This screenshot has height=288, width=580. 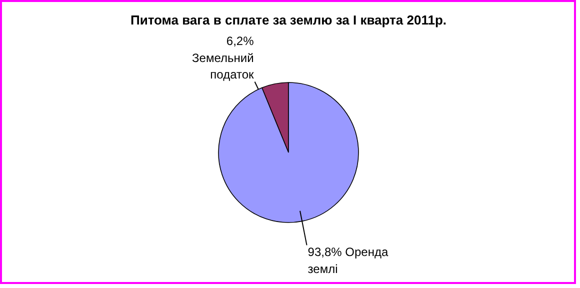 I want to click on slice-label: Земельний податок, so click(x=223, y=66).